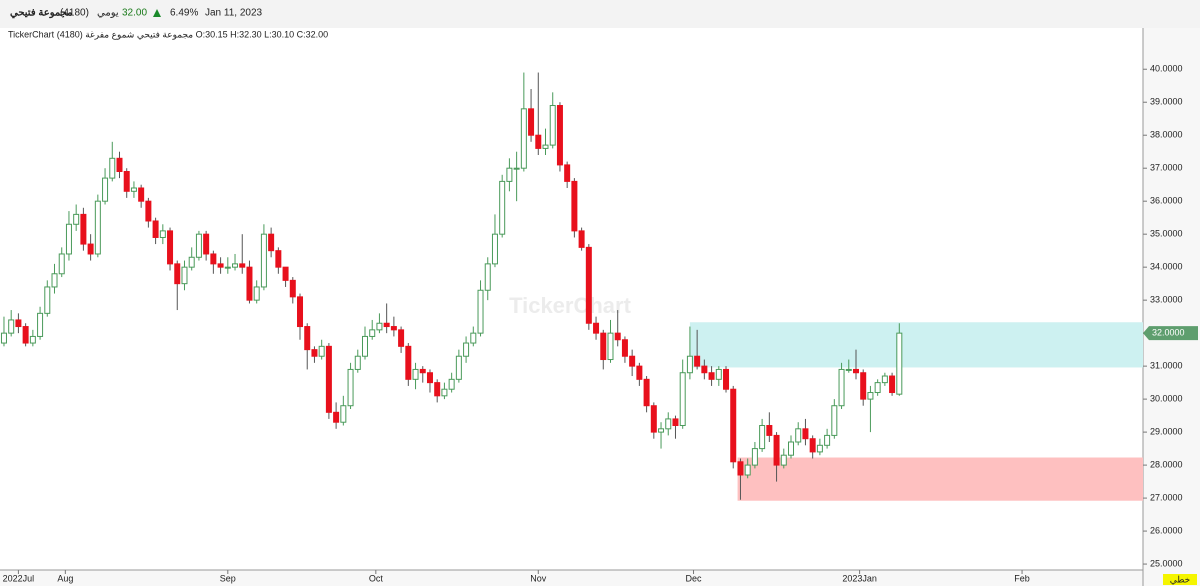 Image resolution: width=1200 pixels, height=586 pixels. What do you see at coordinates (1166, 267) in the screenshot?
I see `y-tick-label: 34.0000` at bounding box center [1166, 267].